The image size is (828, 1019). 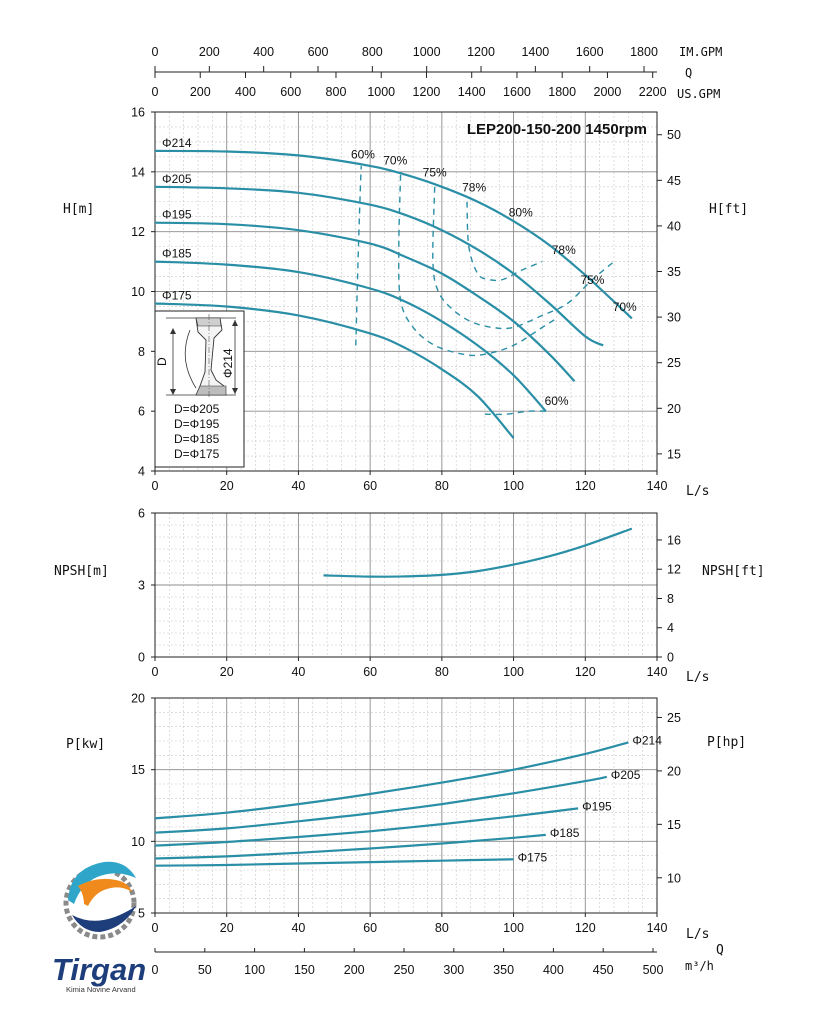 I want to click on y-right-tick-label: 15, so click(x=674, y=454).